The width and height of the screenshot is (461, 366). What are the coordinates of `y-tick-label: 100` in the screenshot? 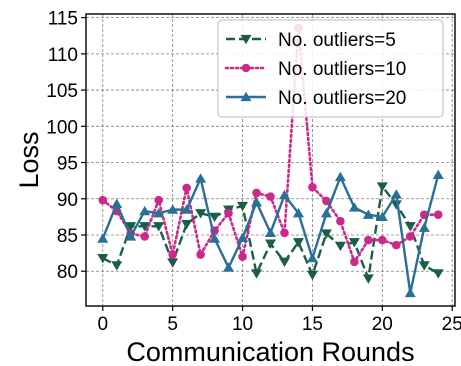 It's located at (62, 127).